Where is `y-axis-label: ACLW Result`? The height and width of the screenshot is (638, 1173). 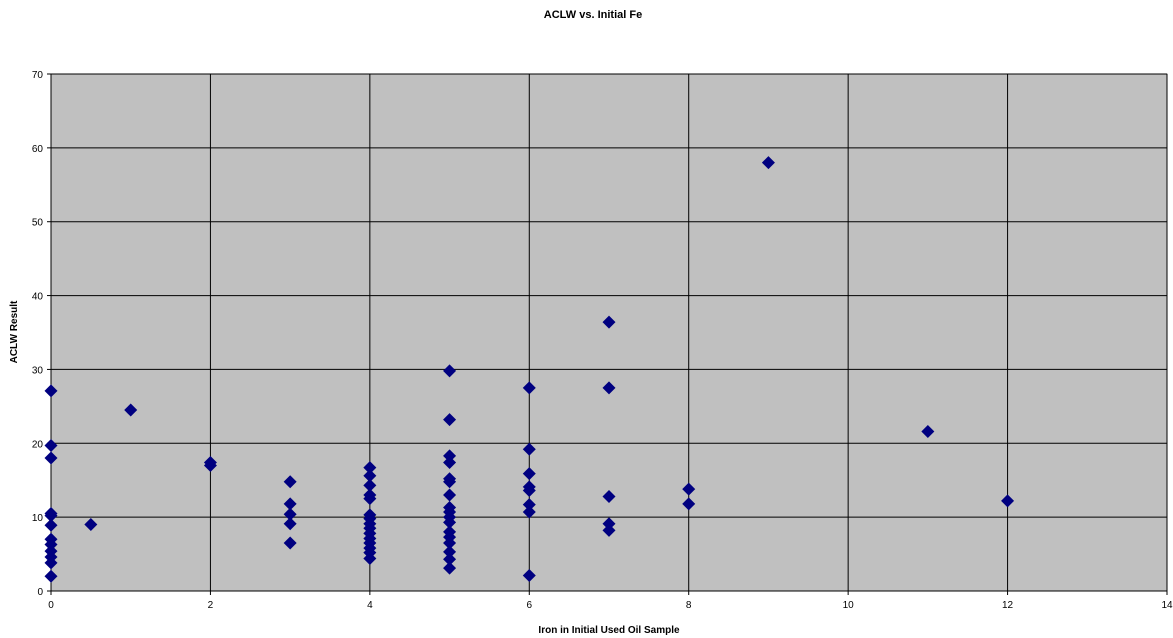 y-axis-label: ACLW Result is located at coordinates (14, 331).